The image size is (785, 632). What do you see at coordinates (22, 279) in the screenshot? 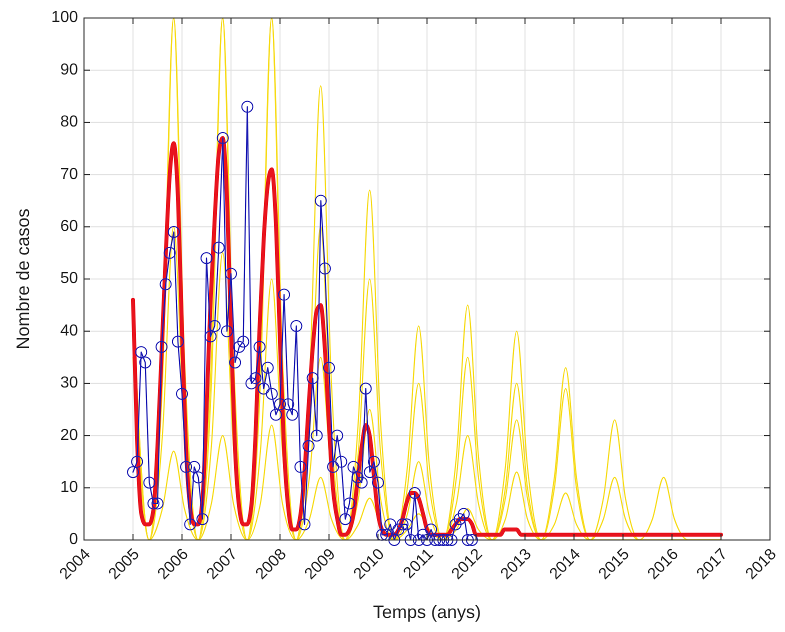
I see `y-axis-title: Nombre de casos` at bounding box center [22, 279].